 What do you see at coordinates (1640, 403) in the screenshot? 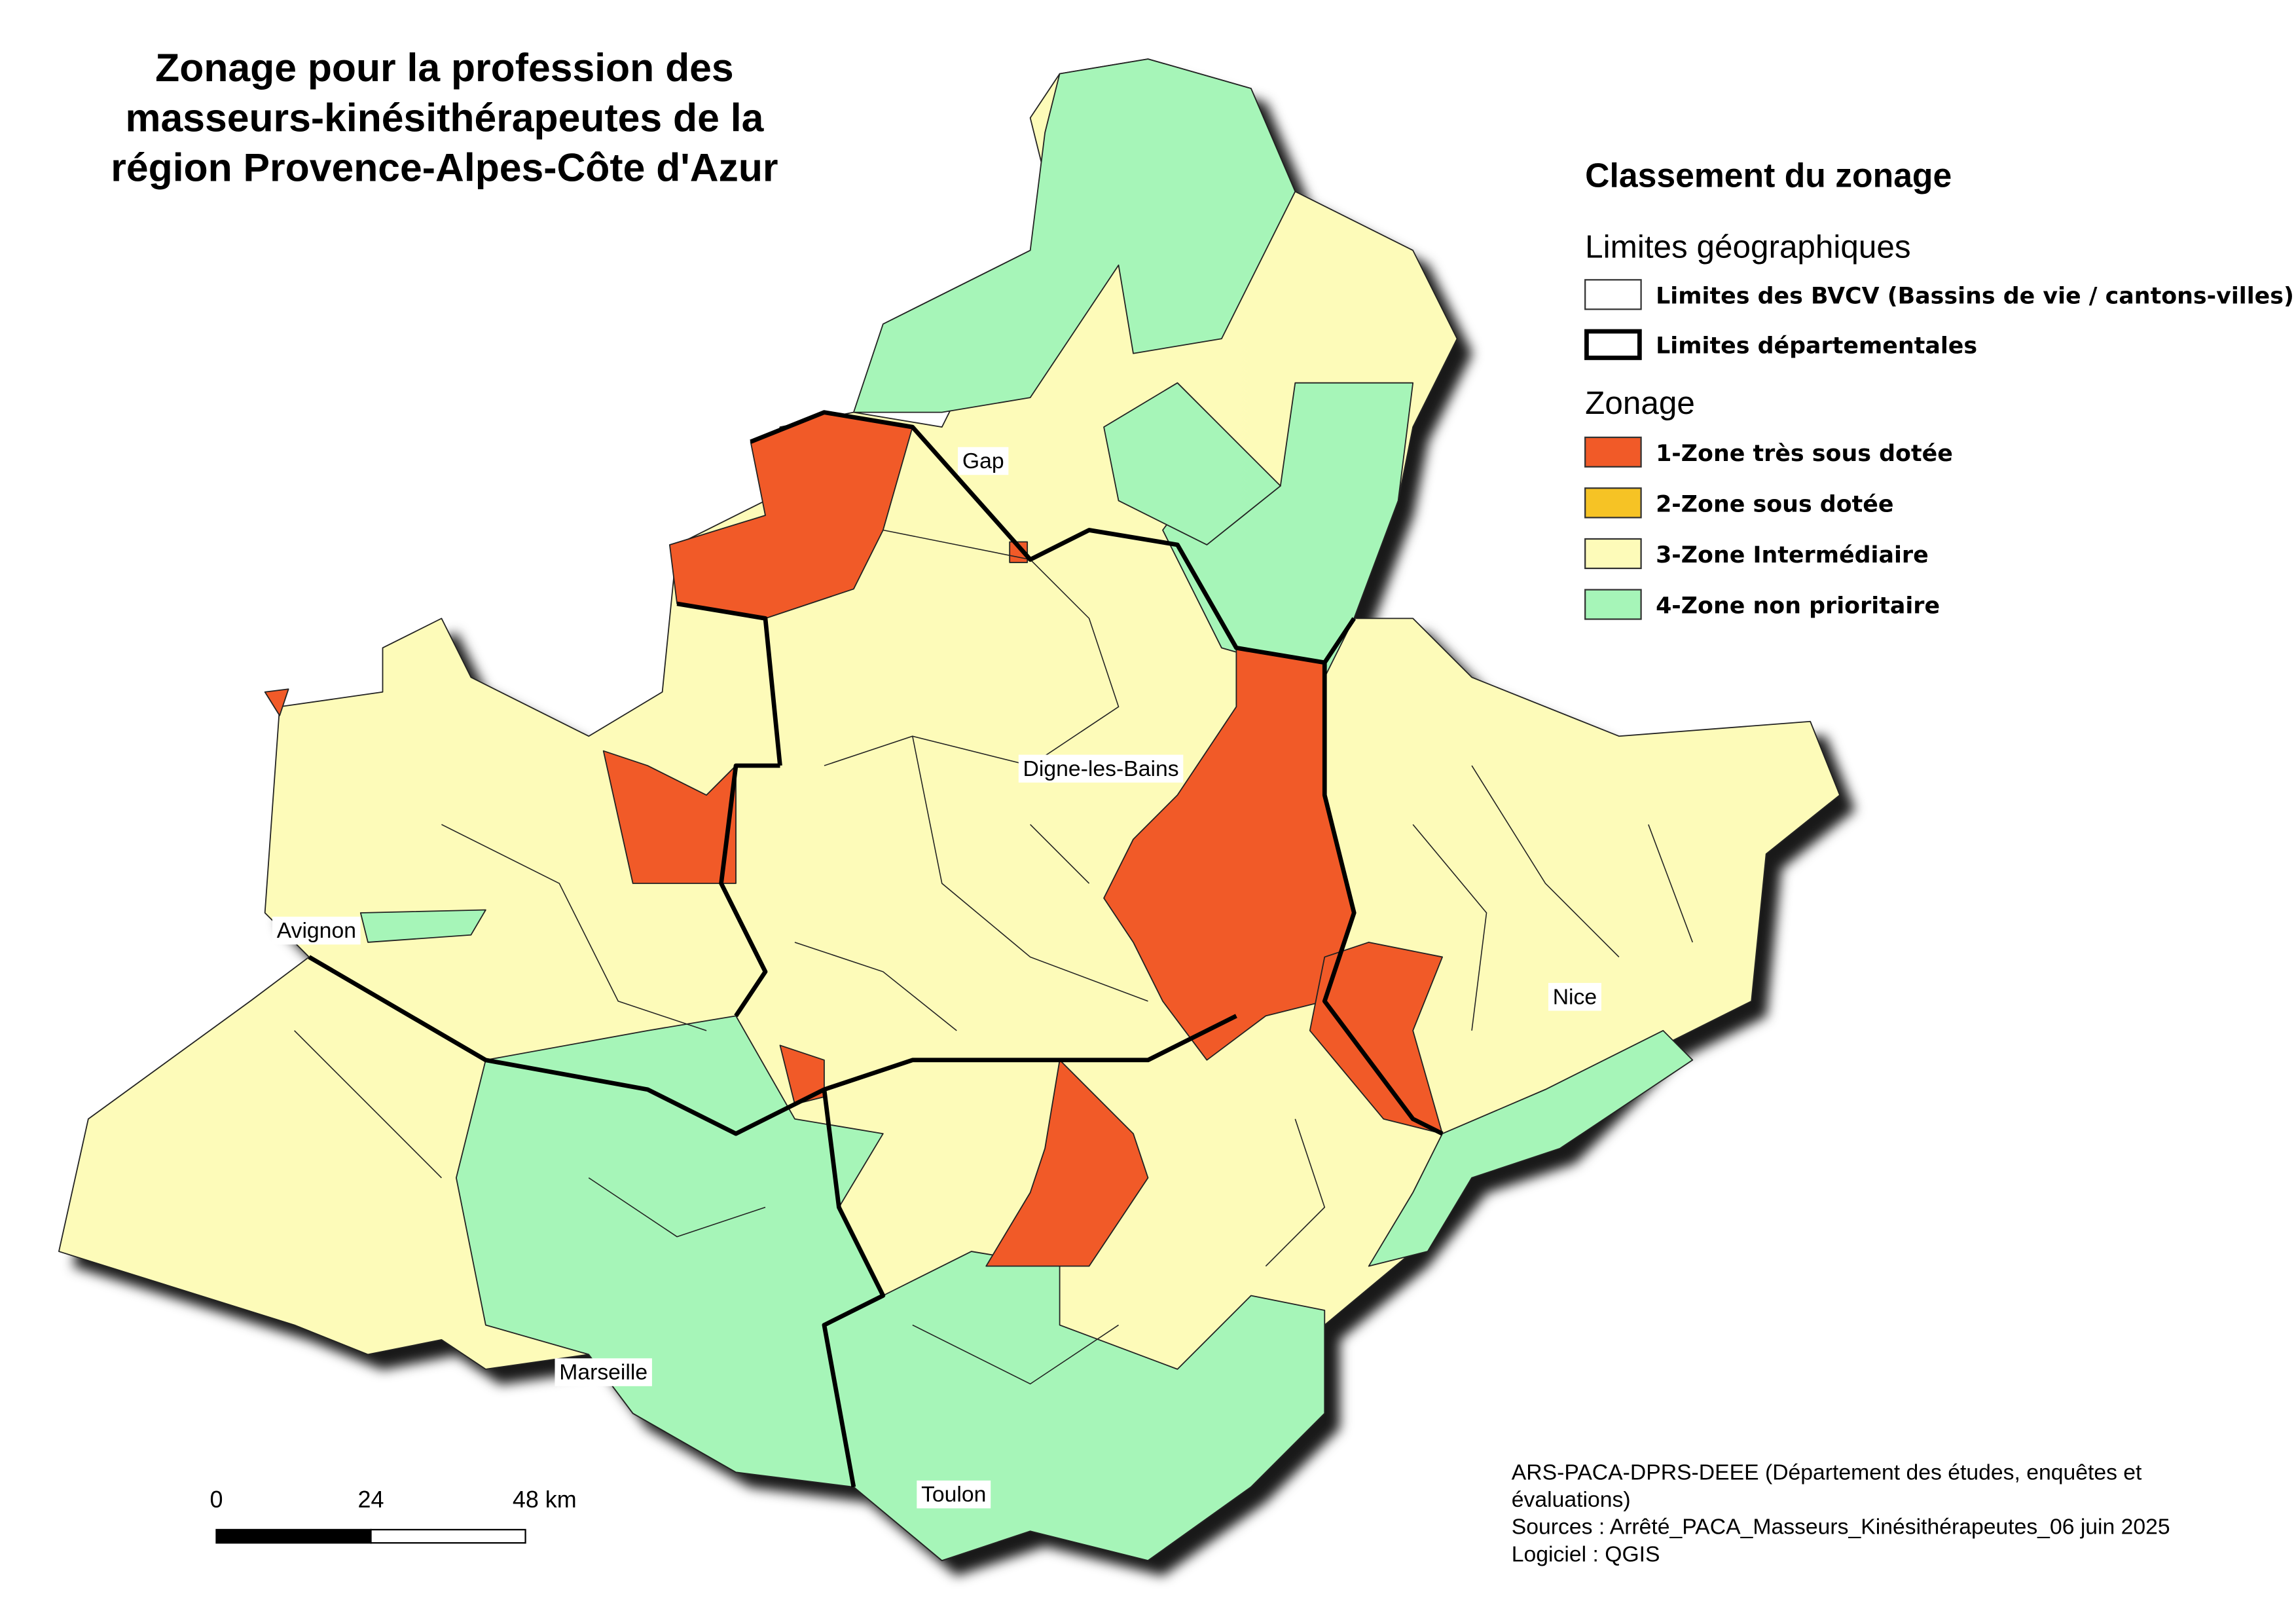
I see `legend-heading: Zonage` at bounding box center [1640, 403].